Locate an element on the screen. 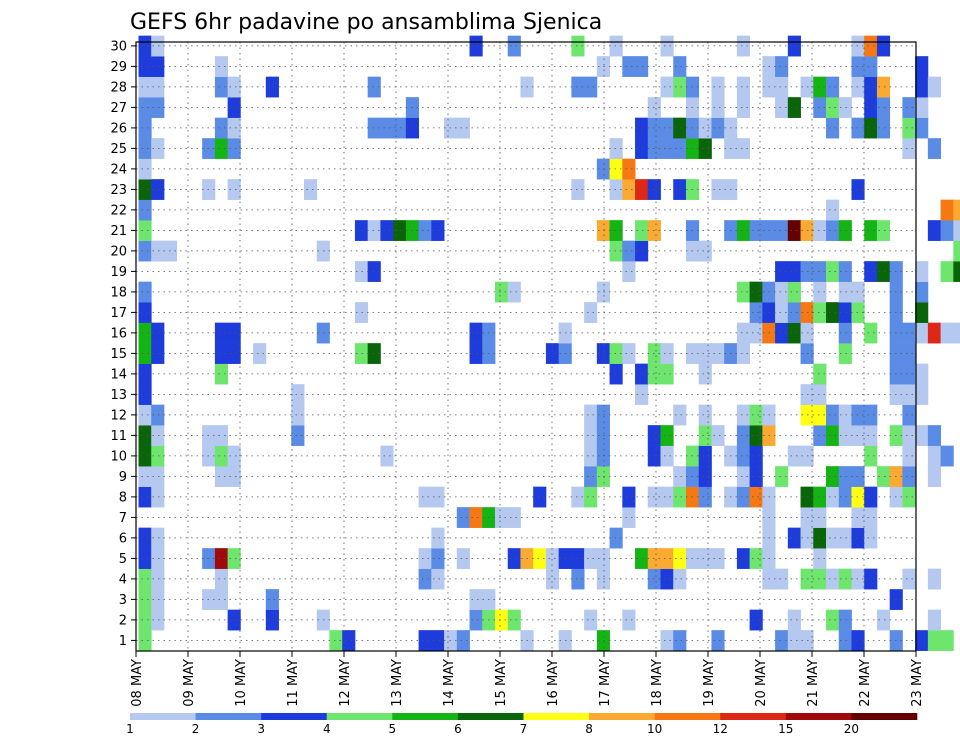 Image resolution: width=960 pixels, height=742 pixels. y-tick-label: 30 is located at coordinates (118, 46).